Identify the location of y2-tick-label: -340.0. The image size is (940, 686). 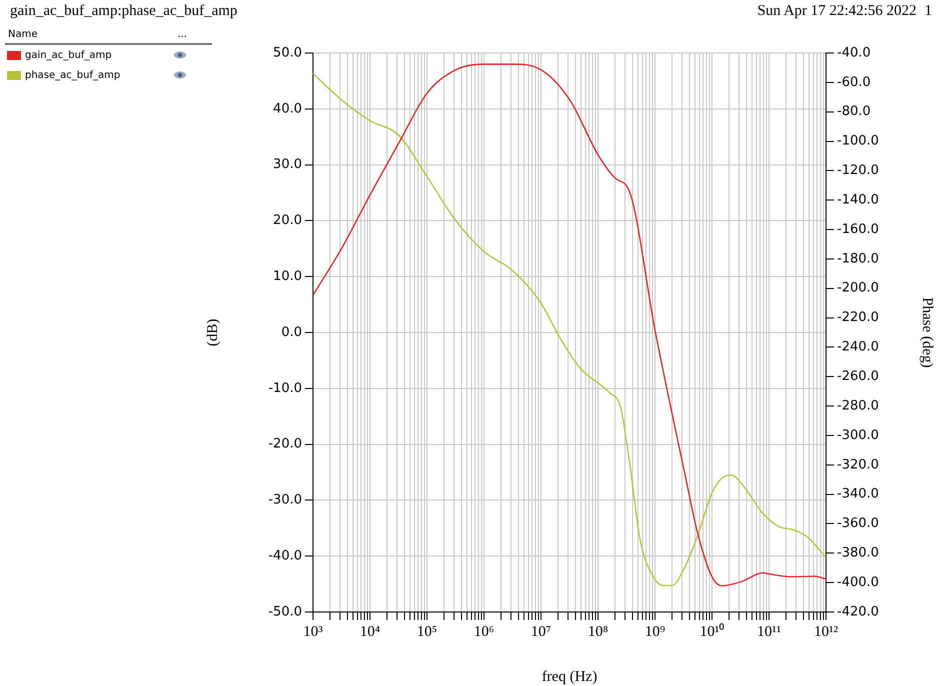
(858, 494).